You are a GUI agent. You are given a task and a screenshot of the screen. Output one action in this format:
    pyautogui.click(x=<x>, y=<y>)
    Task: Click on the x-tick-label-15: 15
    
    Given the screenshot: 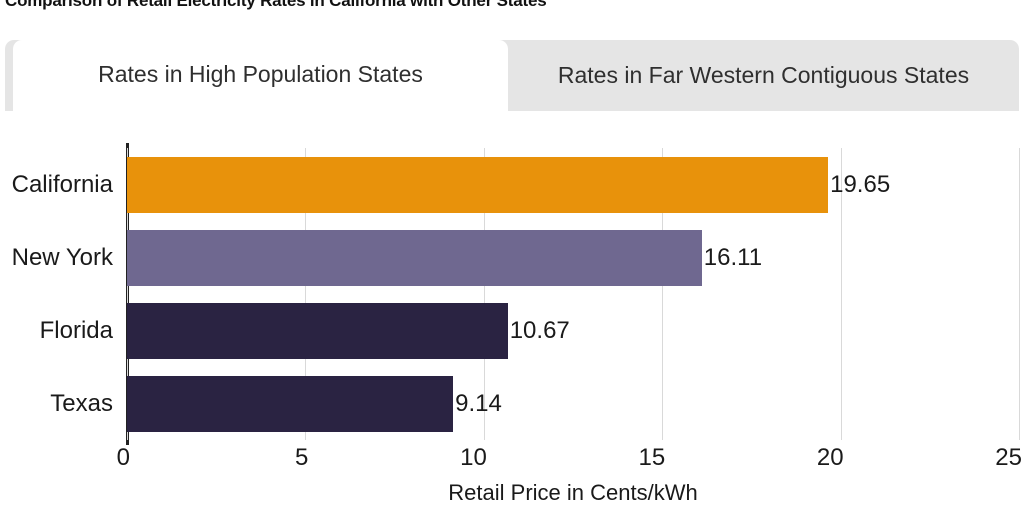 What is the action you would take?
    pyautogui.click(x=652, y=457)
    